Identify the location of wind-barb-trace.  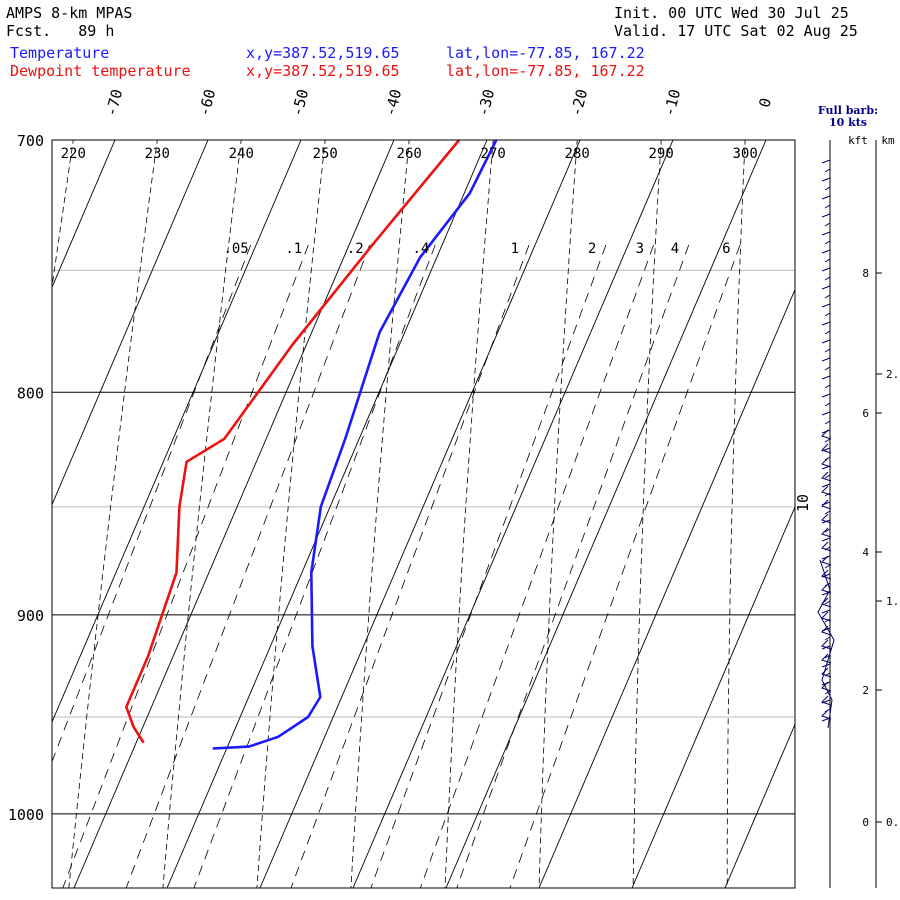
(826, 644).